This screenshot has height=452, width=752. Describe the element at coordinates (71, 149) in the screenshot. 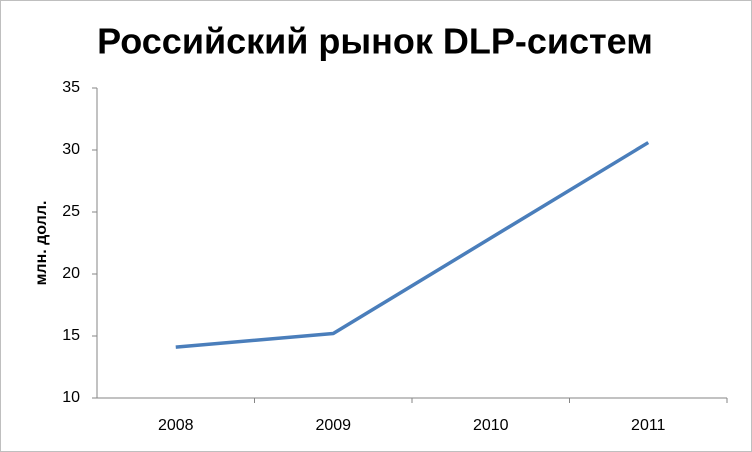

I see `y-tick-label: 30` at that location.